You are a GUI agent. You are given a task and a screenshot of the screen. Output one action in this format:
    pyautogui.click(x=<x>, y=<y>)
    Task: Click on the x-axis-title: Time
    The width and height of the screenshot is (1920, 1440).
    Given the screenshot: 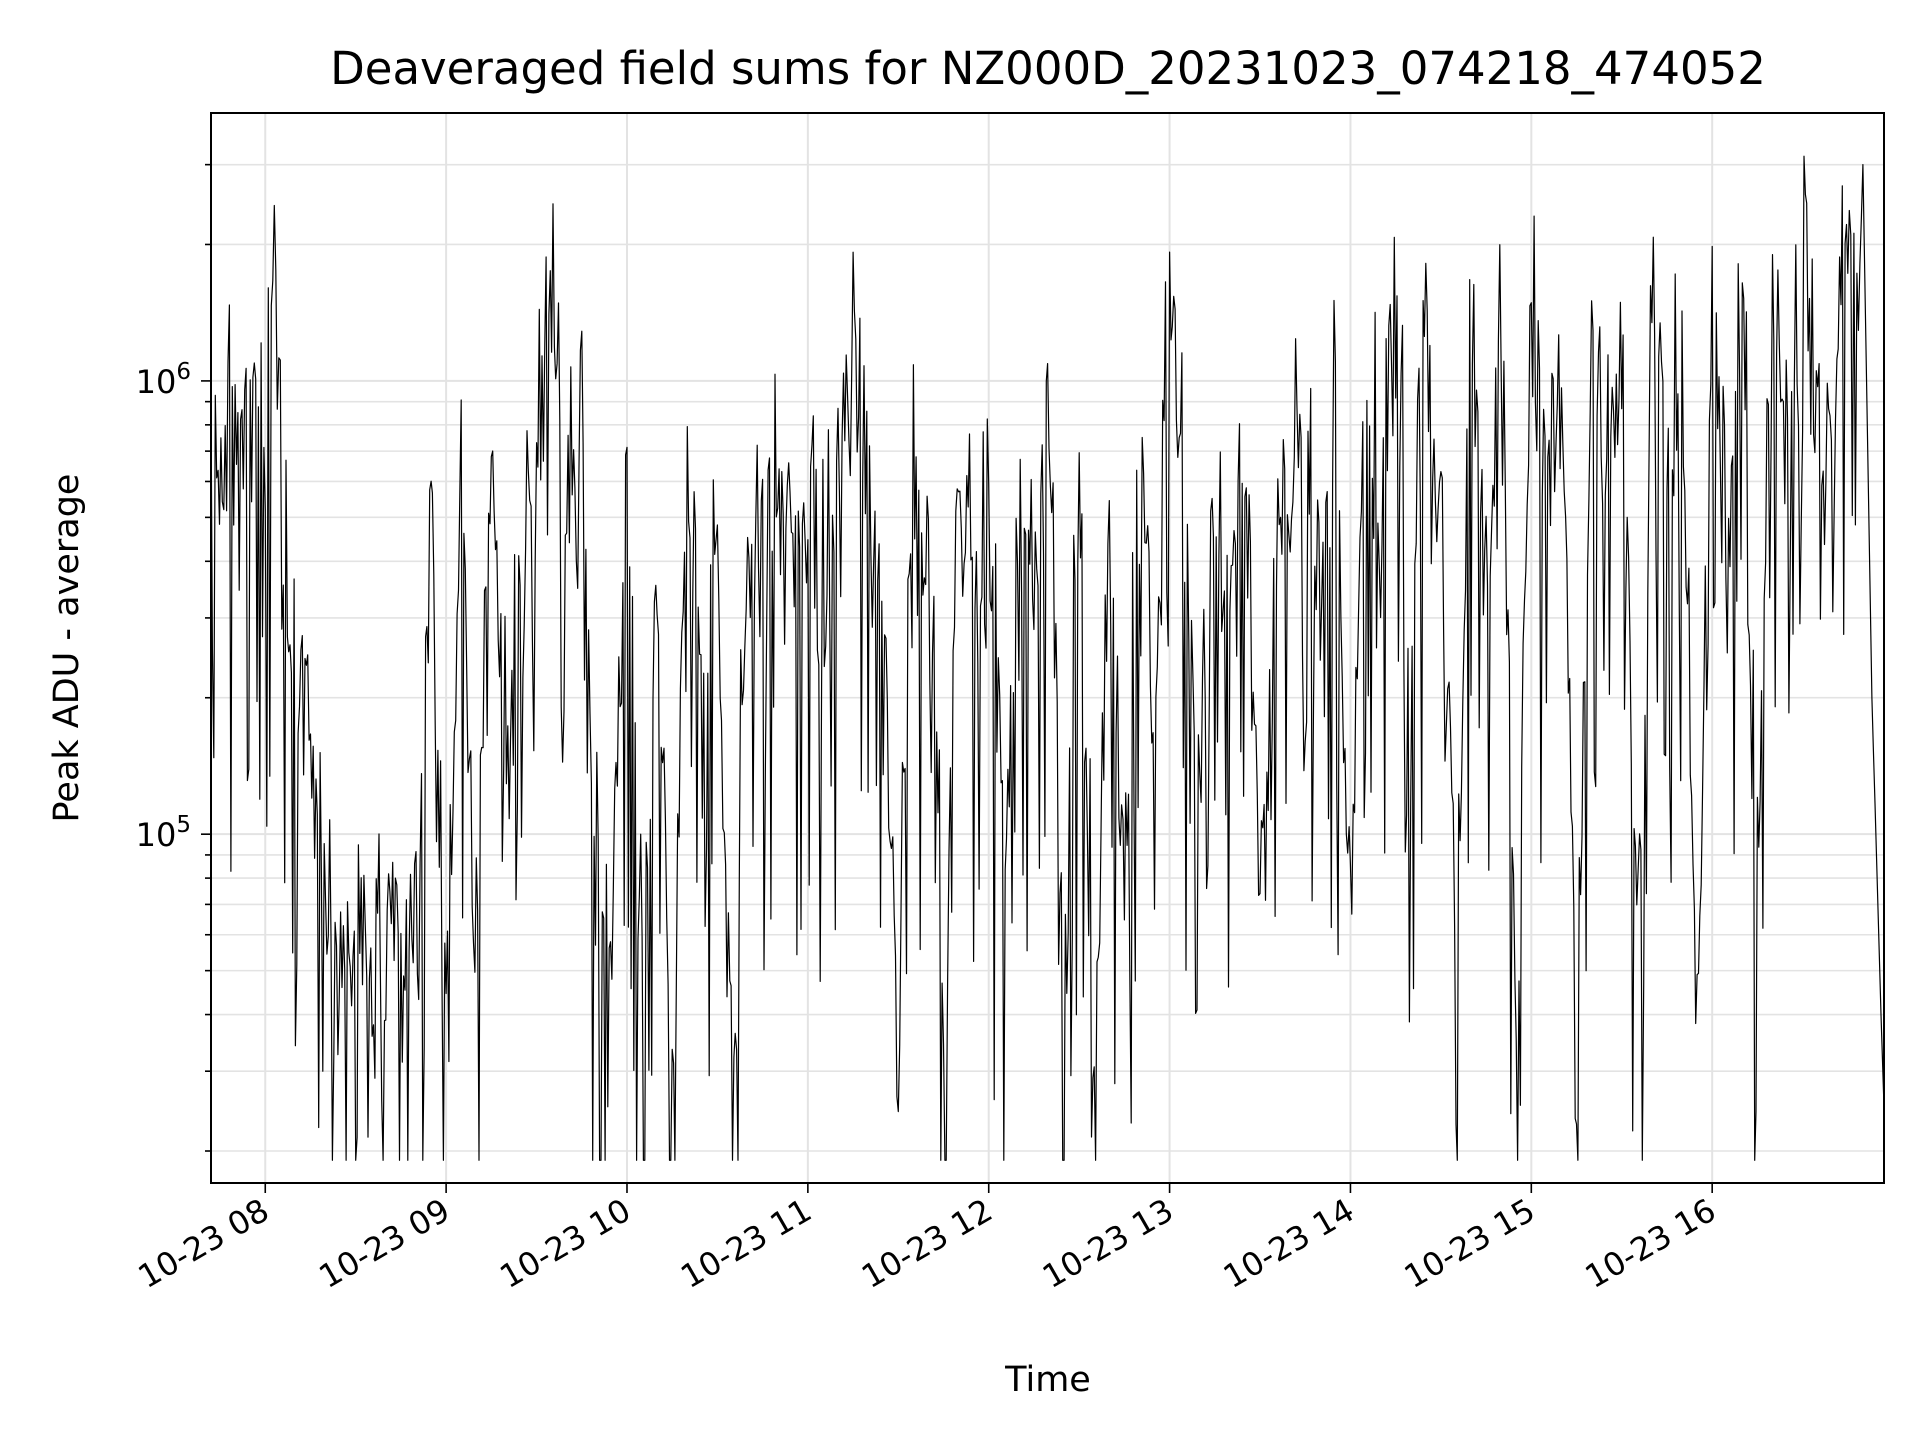 What is the action you would take?
    pyautogui.click(x=1047, y=1380)
    